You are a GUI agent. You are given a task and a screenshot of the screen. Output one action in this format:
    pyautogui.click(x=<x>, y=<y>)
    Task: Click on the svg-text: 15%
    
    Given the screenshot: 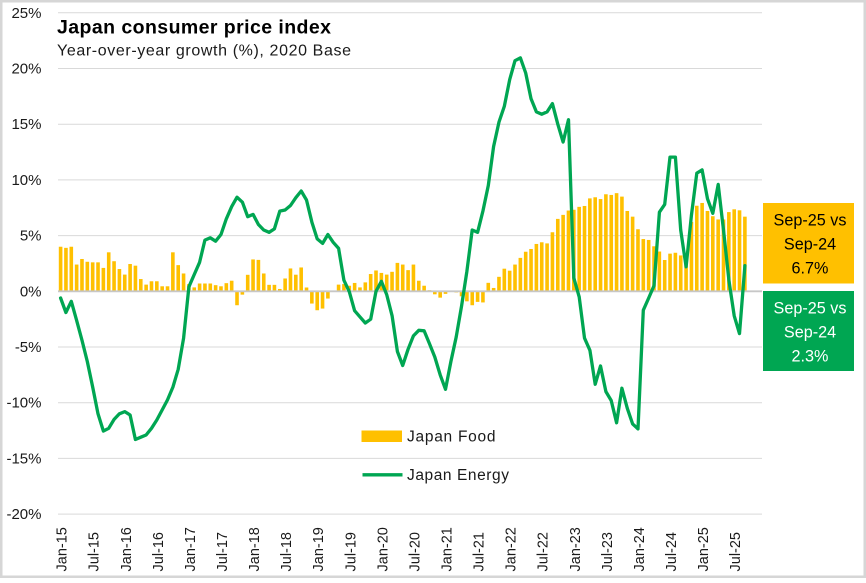 What is the action you would take?
    pyautogui.click(x=26, y=124)
    